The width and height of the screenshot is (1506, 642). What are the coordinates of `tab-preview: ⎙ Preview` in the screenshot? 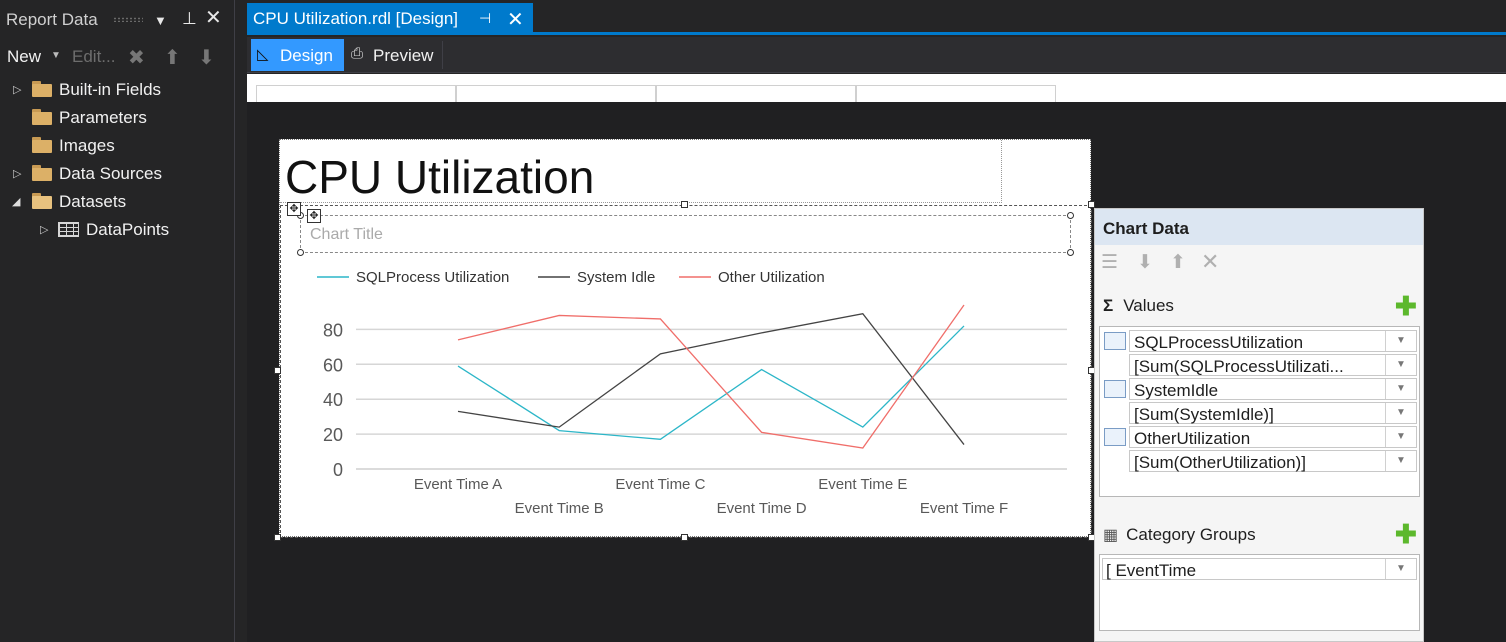 It's located at (394, 55).